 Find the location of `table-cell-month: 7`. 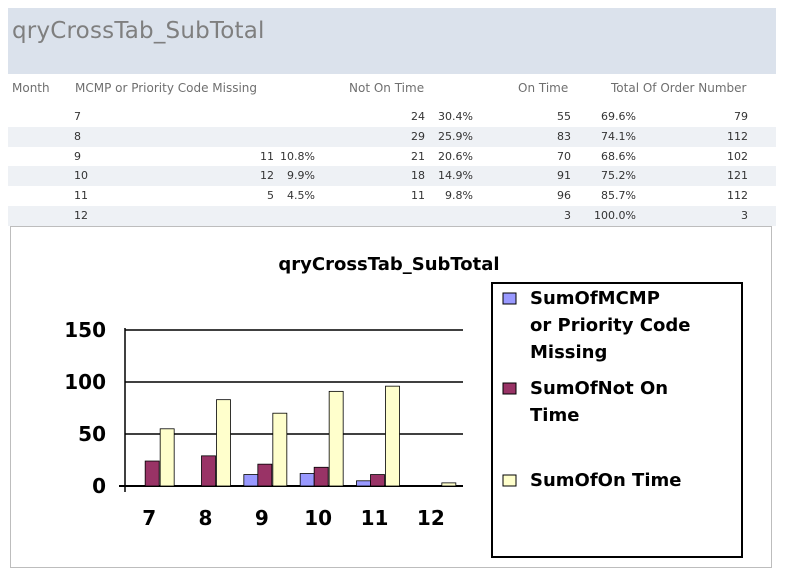

table-cell-month: 7 is located at coordinates (77, 116).